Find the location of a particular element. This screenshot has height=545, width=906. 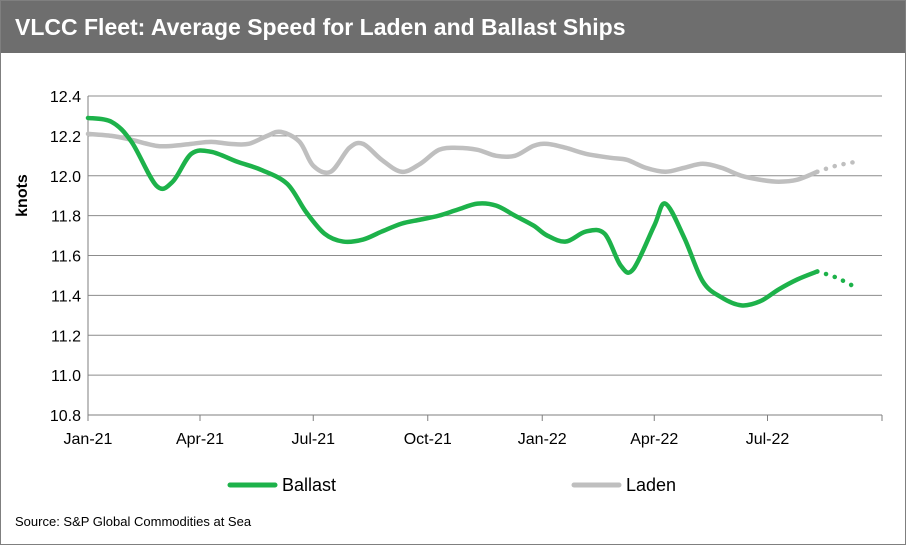

source-note: Source: S&P Global Commodities at Sea is located at coordinates (133, 521).